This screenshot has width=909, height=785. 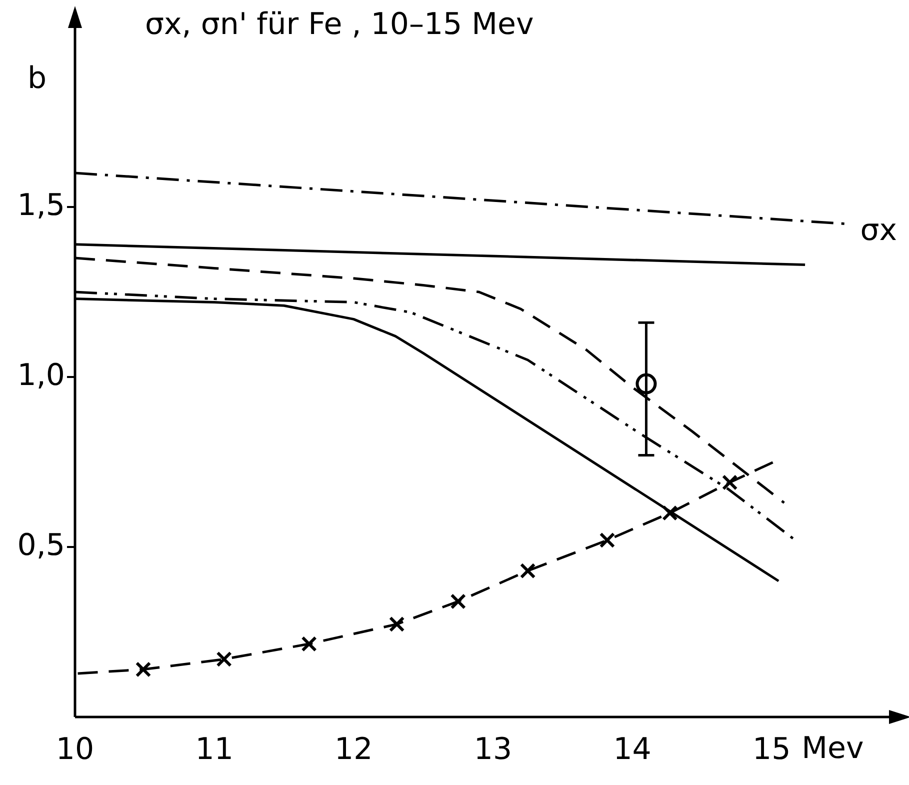 I want to click on series-label: σx, so click(x=879, y=230).